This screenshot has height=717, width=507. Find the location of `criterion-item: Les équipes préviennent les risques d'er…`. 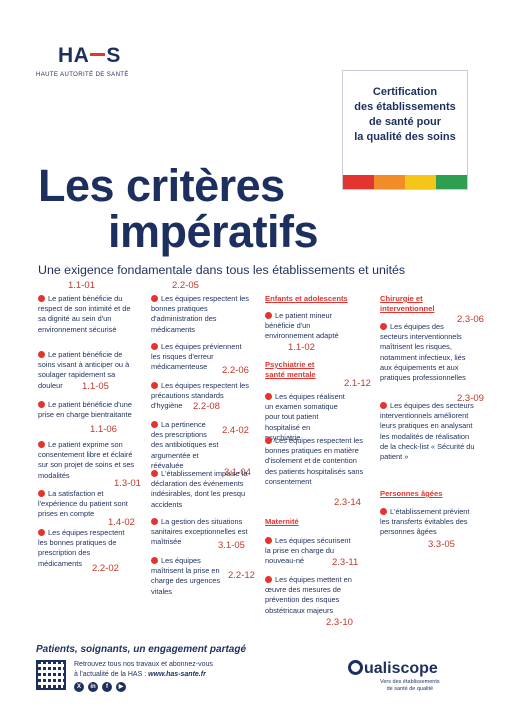

criterion-item: Les équipes préviennent les risques d'er… is located at coordinates (202, 357).